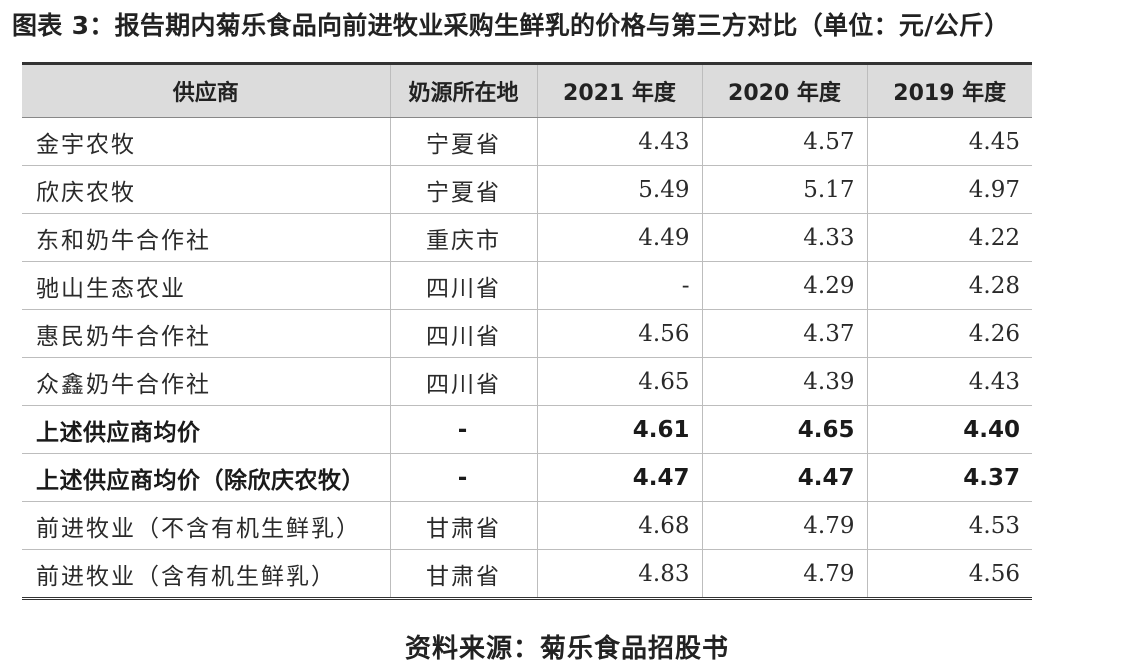  I want to click on header-supplier: 供应商, so click(206, 90).